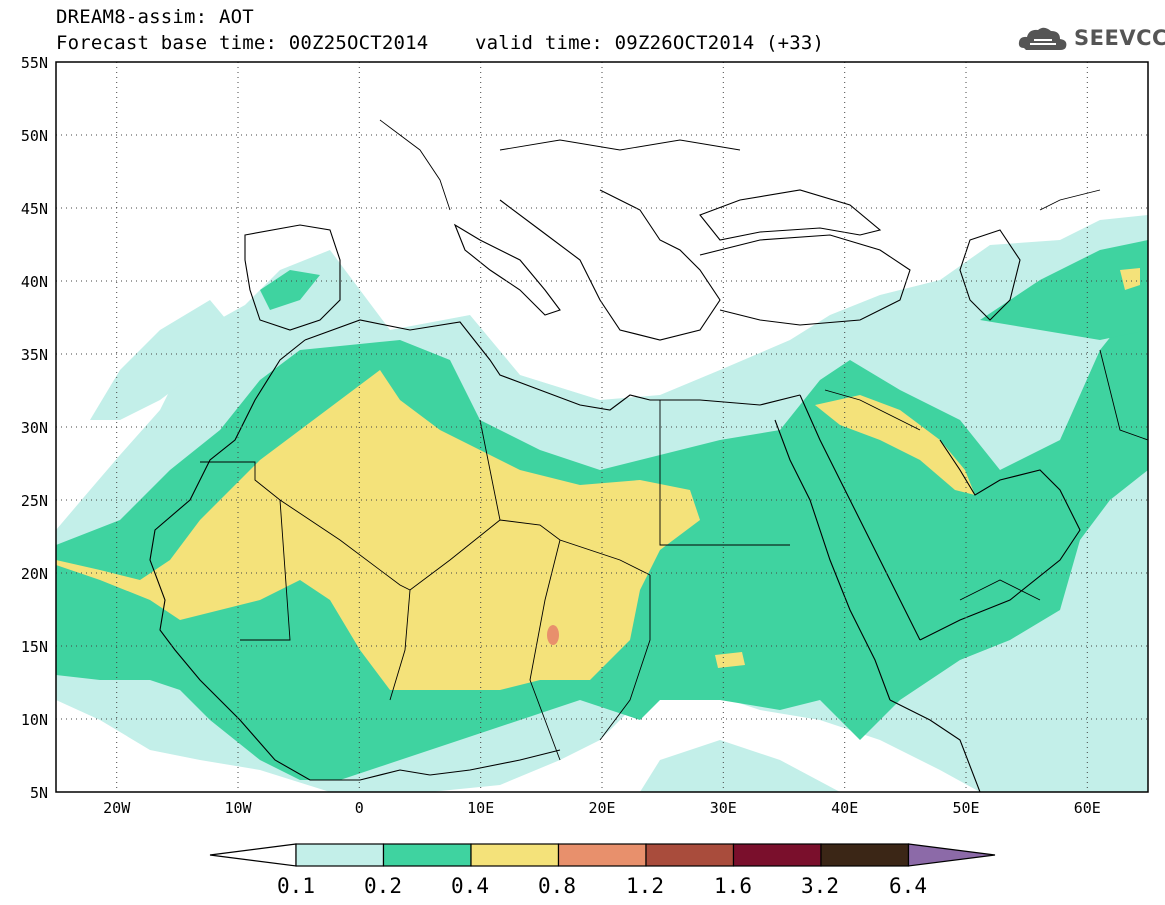  What do you see at coordinates (990, 275) in the screenshot?
I see `coastline-caspian` at bounding box center [990, 275].